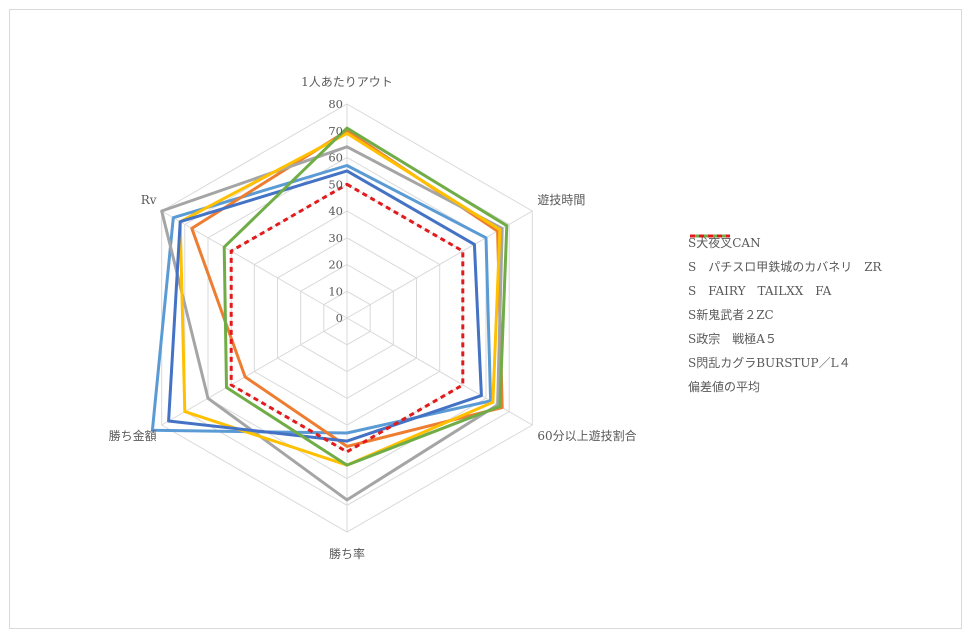 This screenshot has height=636, width=970. What do you see at coordinates (254, 371) in the screenshot?
I see `spoke-line` at bounding box center [254, 371].